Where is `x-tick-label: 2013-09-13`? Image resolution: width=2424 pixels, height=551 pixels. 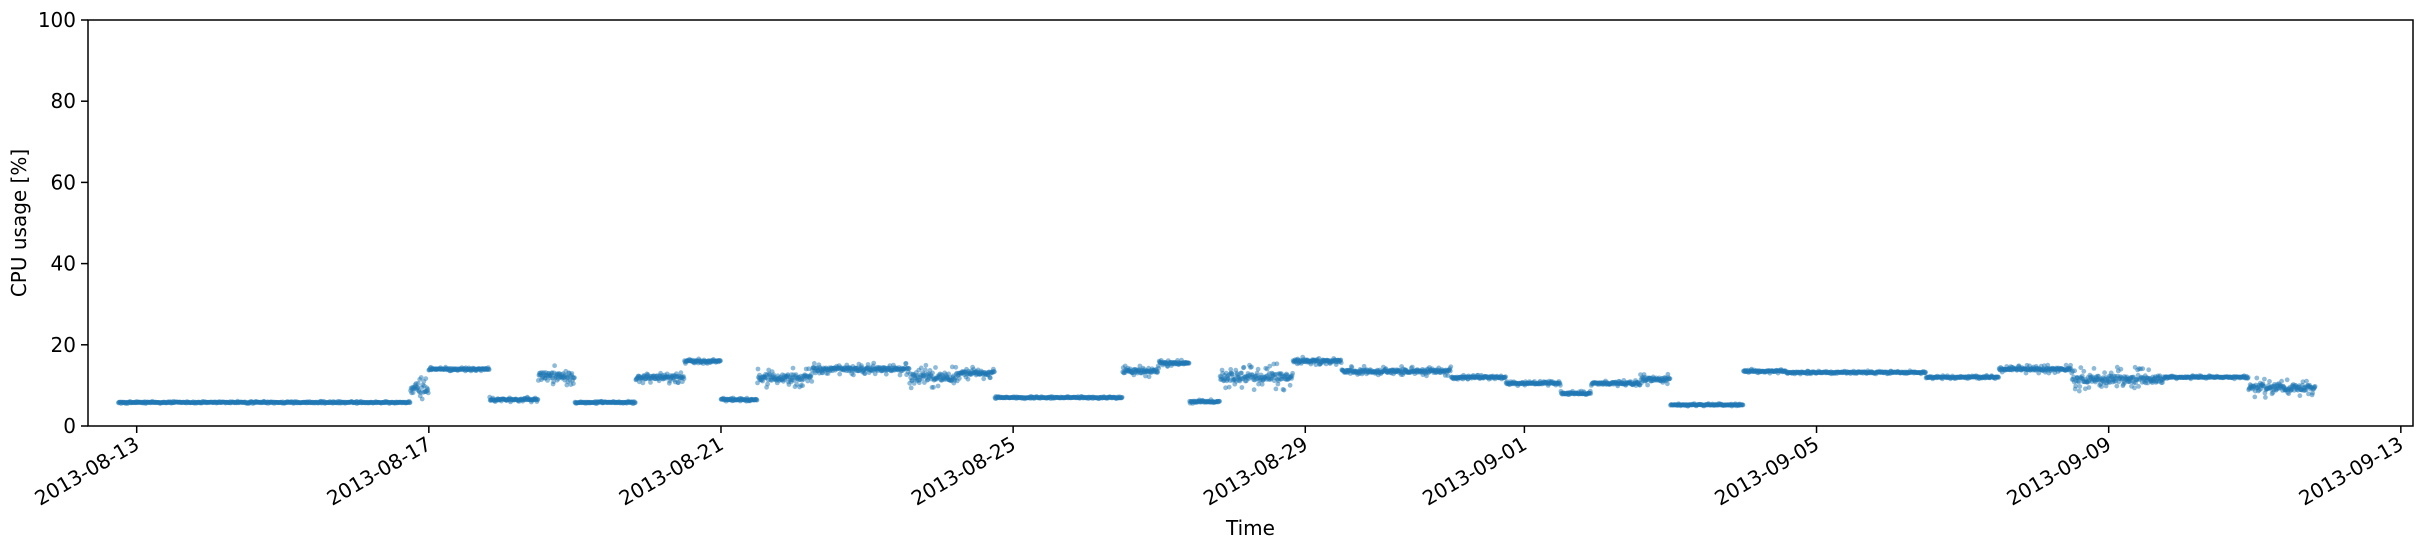 x-tick-label: 2013-09-13 is located at coordinates (2351, 471).